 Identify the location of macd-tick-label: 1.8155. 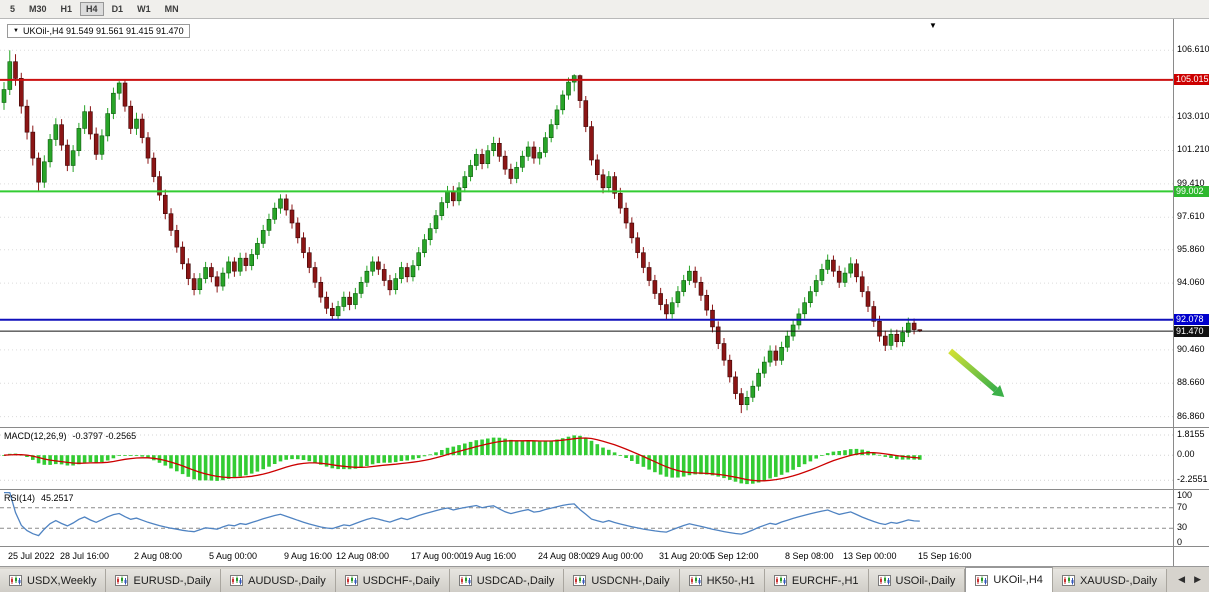
(1191, 434).